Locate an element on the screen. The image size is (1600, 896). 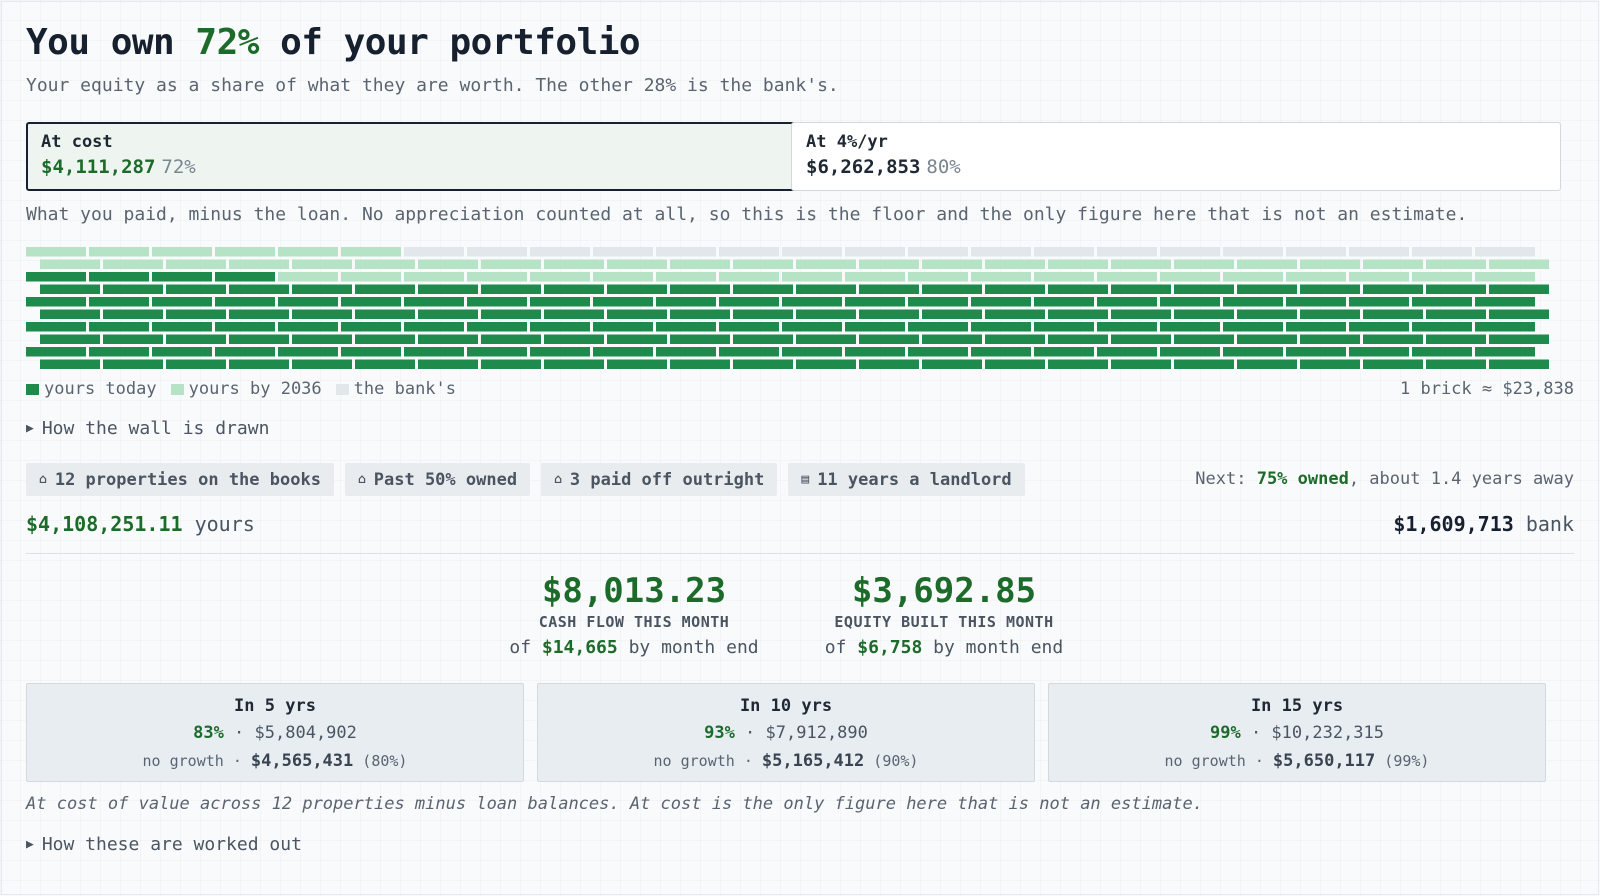
calculation-method-disclosure: ▶ How these are worked out is located at coordinates (164, 844).